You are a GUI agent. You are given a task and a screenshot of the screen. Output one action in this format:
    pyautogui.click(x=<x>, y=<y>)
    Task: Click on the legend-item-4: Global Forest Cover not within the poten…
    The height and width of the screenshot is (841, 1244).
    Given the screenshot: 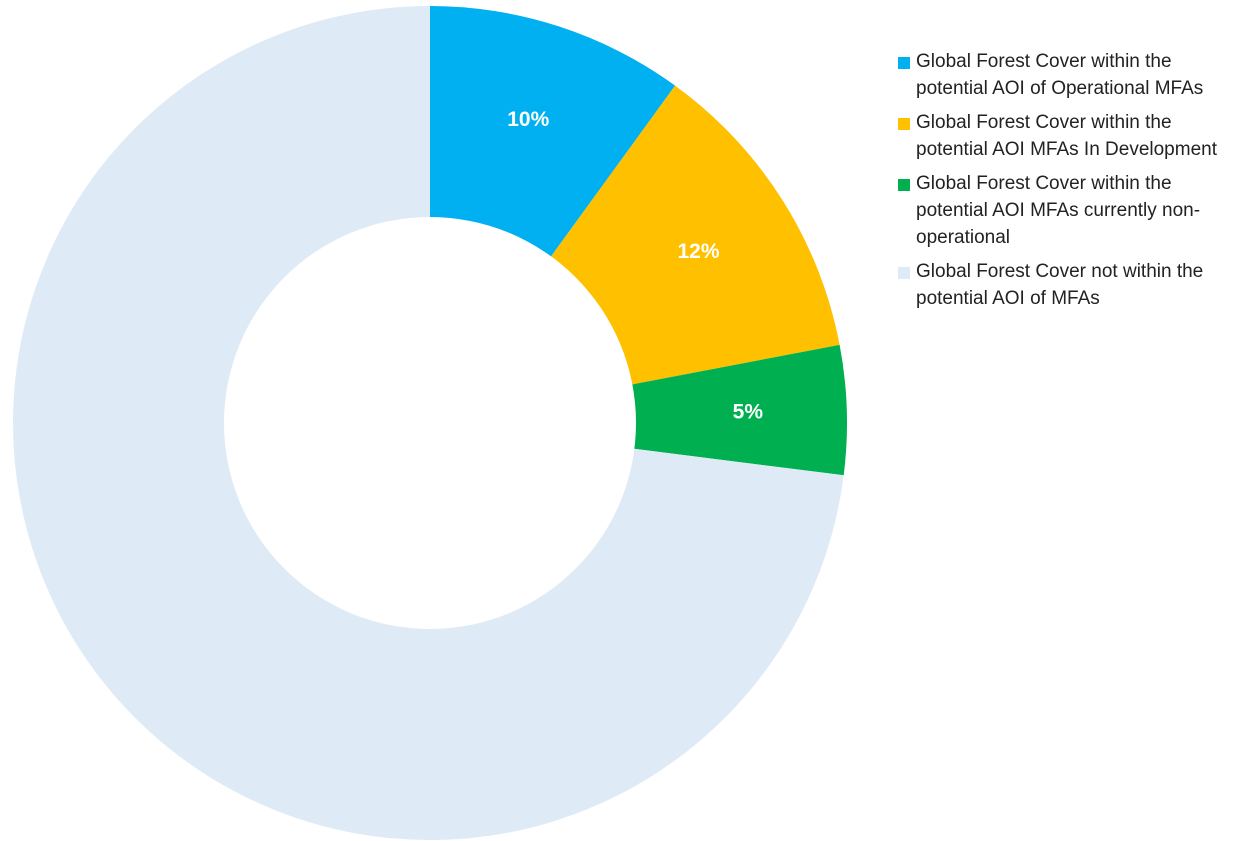 What is the action you would take?
    pyautogui.click(x=1068, y=285)
    